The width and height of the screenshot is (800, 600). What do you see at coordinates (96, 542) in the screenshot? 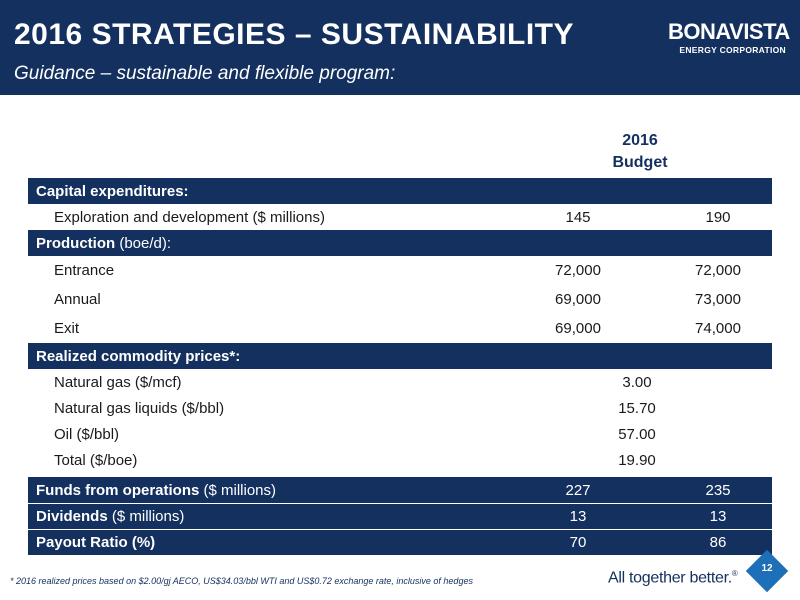
I see `summary-label-bold: Payout Ratio (%)` at bounding box center [96, 542].